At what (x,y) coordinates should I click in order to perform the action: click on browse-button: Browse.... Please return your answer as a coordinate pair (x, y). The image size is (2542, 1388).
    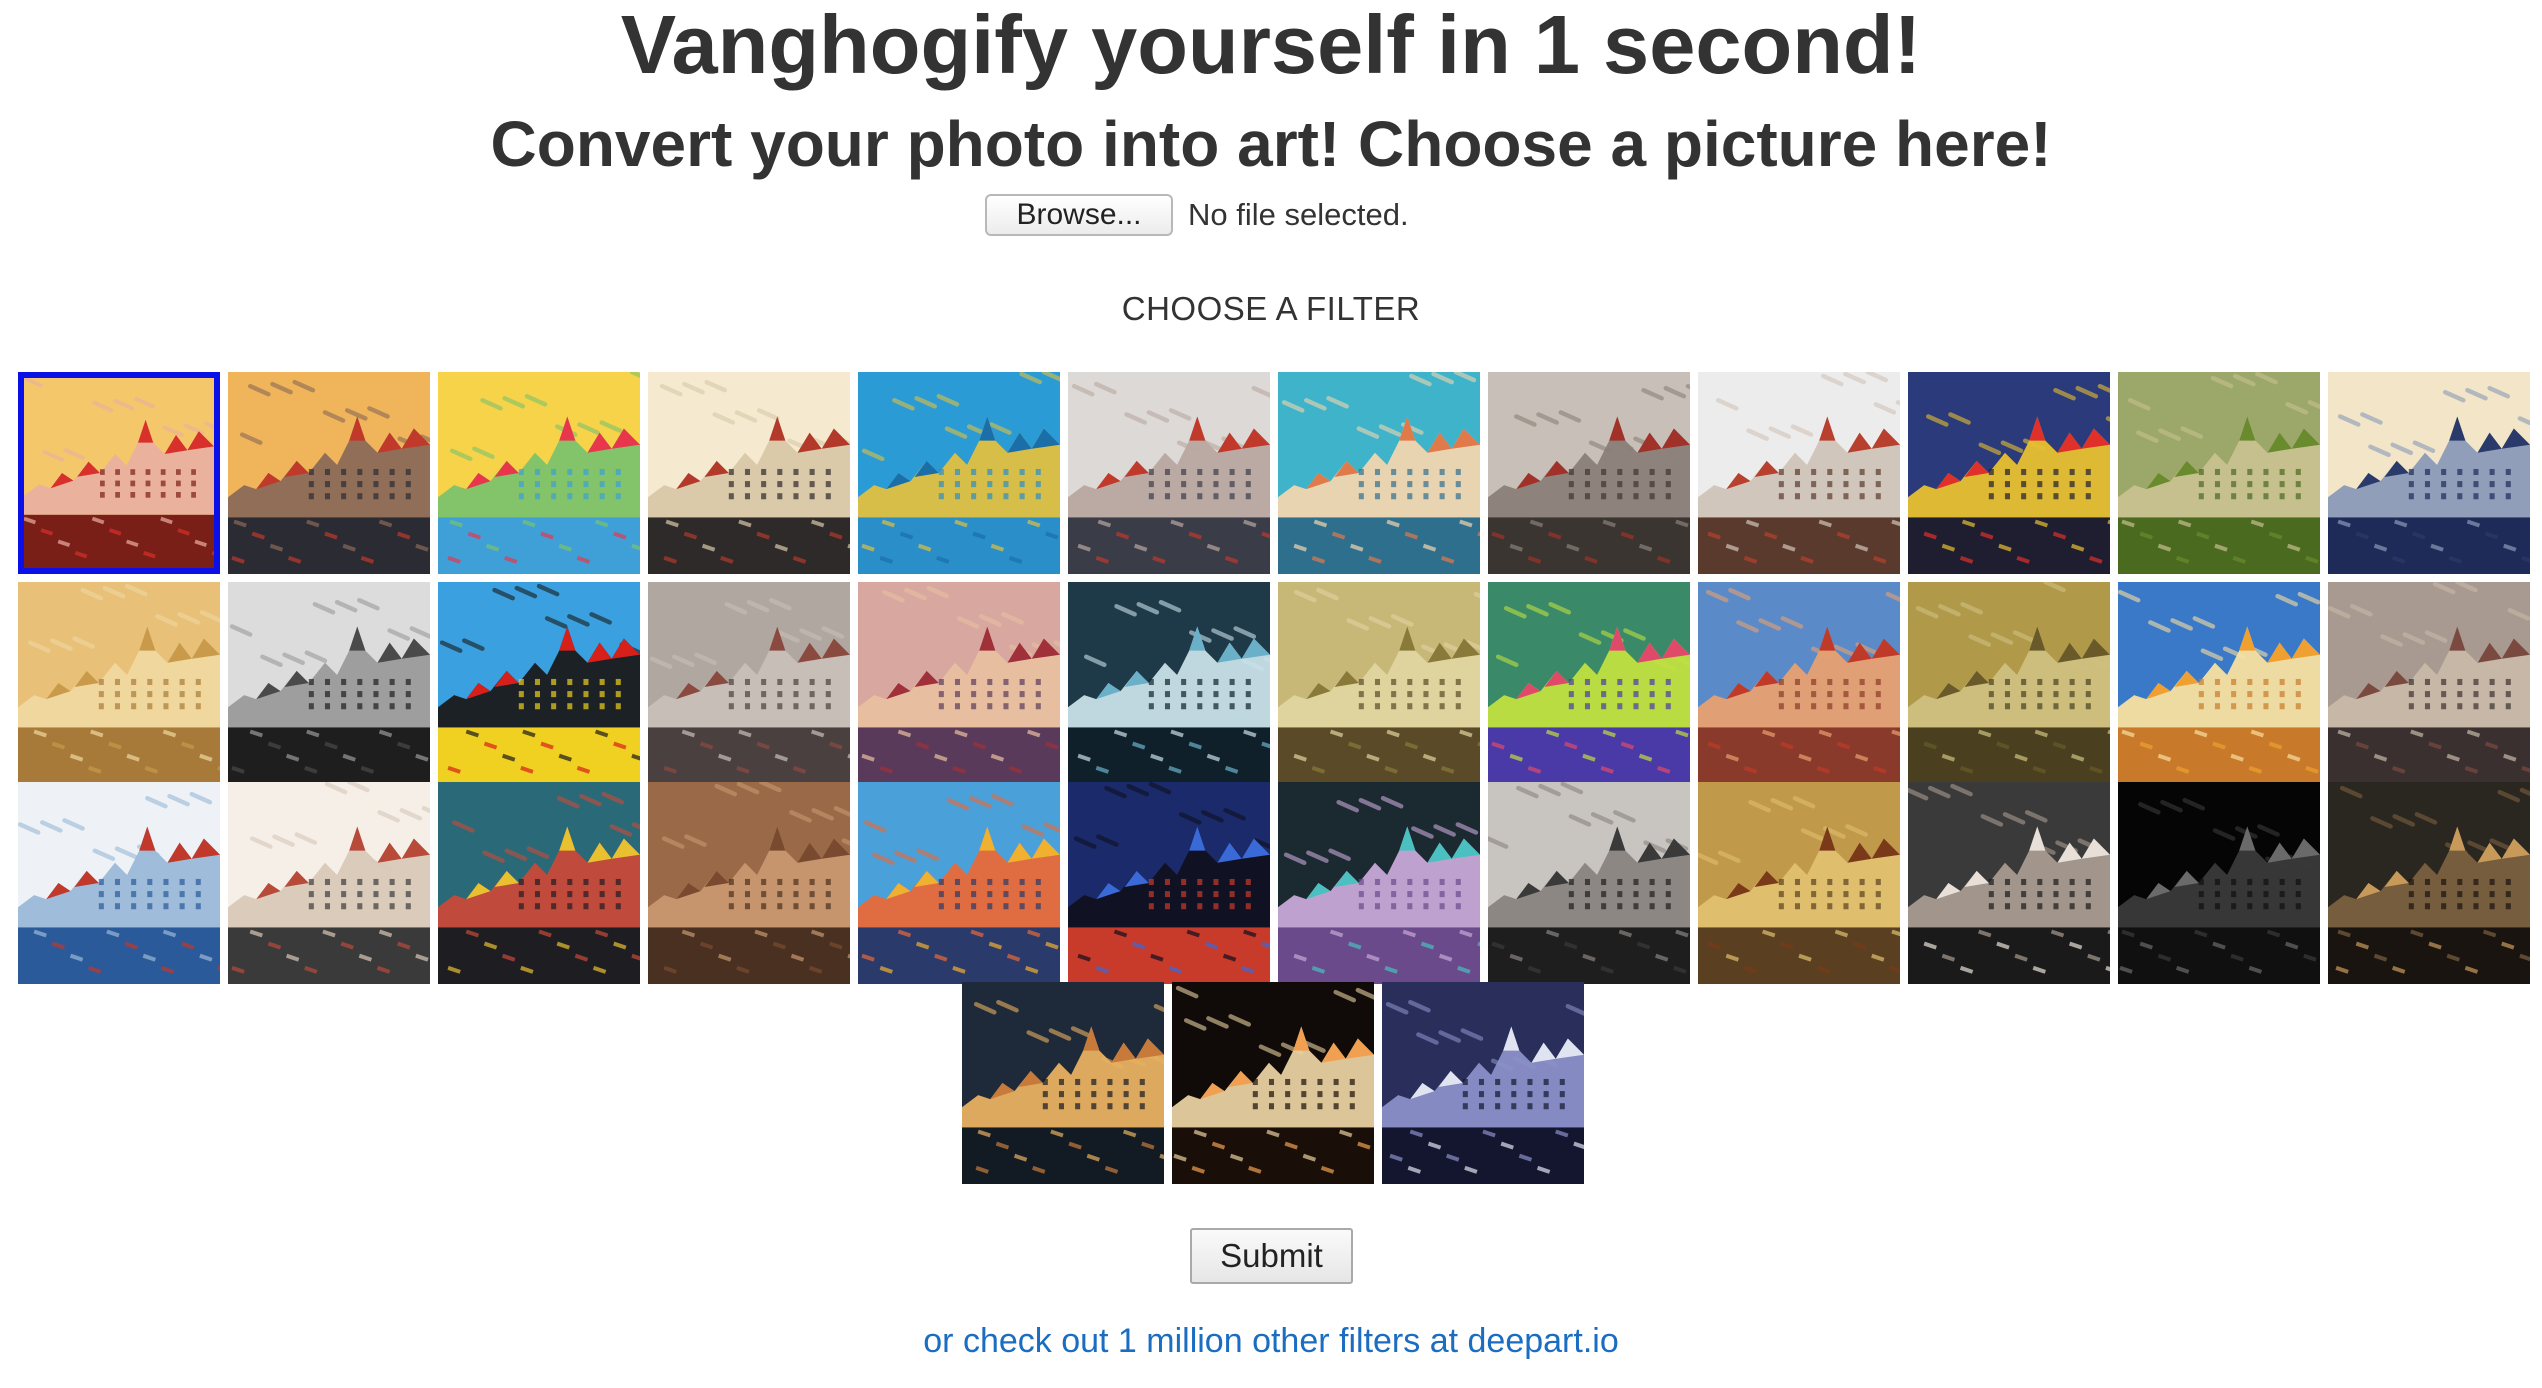
    Looking at the image, I should click on (1079, 215).